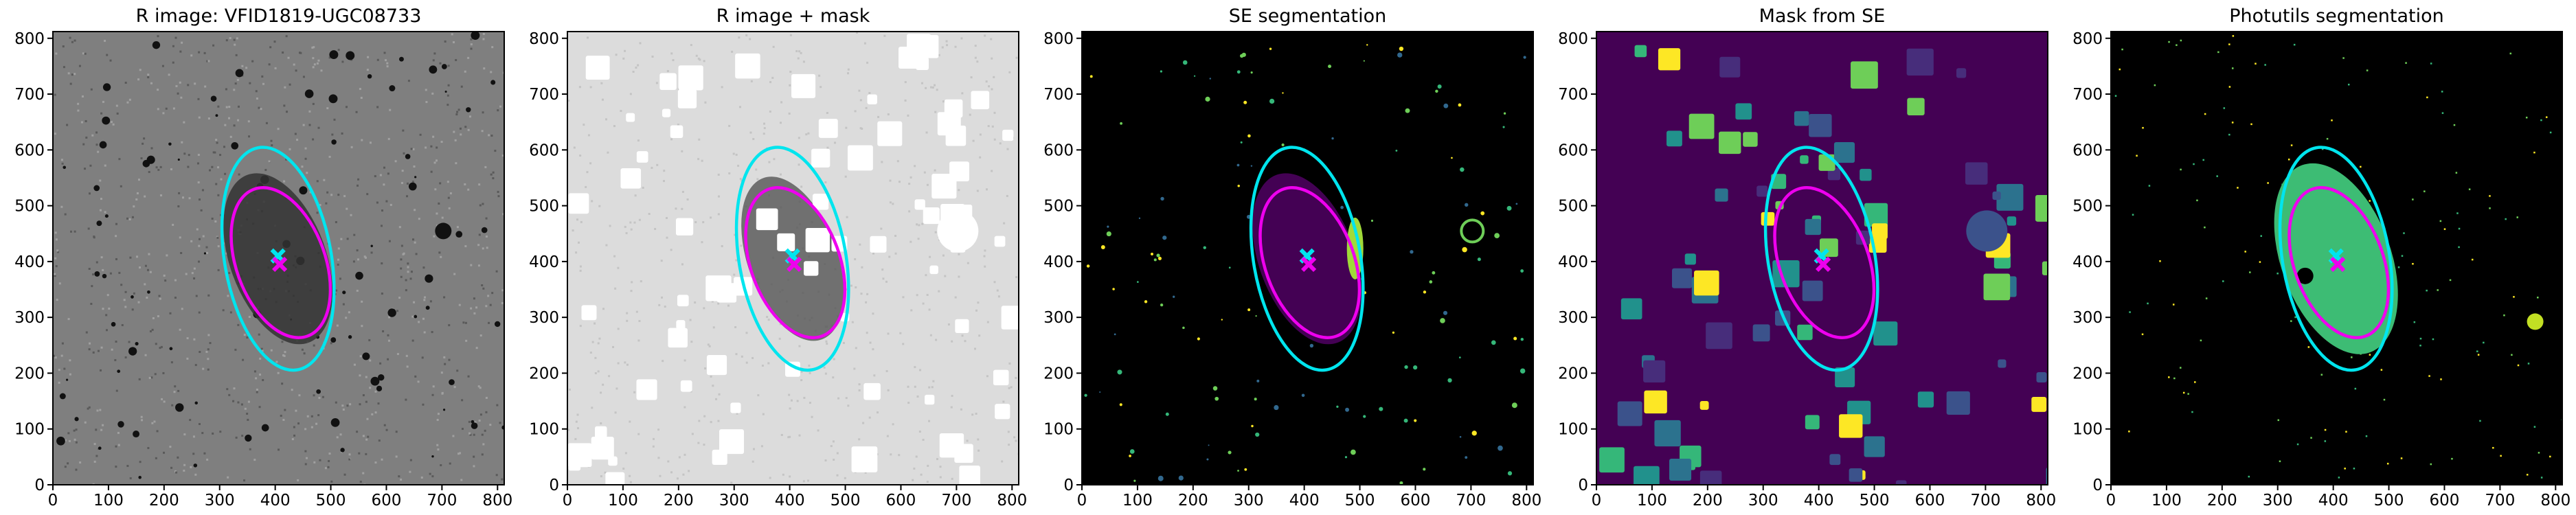 Image resolution: width=2576 pixels, height=515 pixels. Describe the element at coordinates (1012, 501) in the screenshot. I see `x-tick-label: 800` at that location.